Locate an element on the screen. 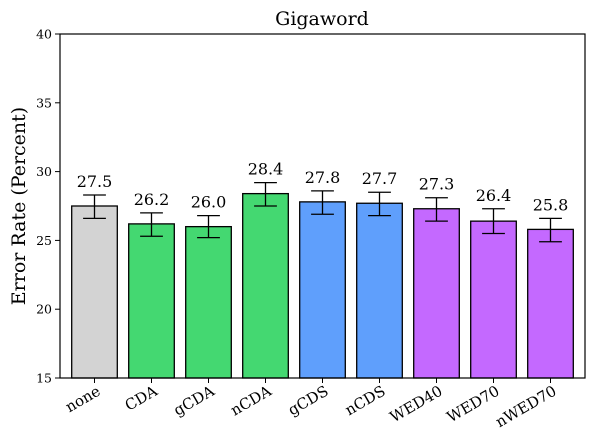 Image resolution: width=598 pixels, height=443 pixels. y-tick-label: 15 is located at coordinates (44, 378).